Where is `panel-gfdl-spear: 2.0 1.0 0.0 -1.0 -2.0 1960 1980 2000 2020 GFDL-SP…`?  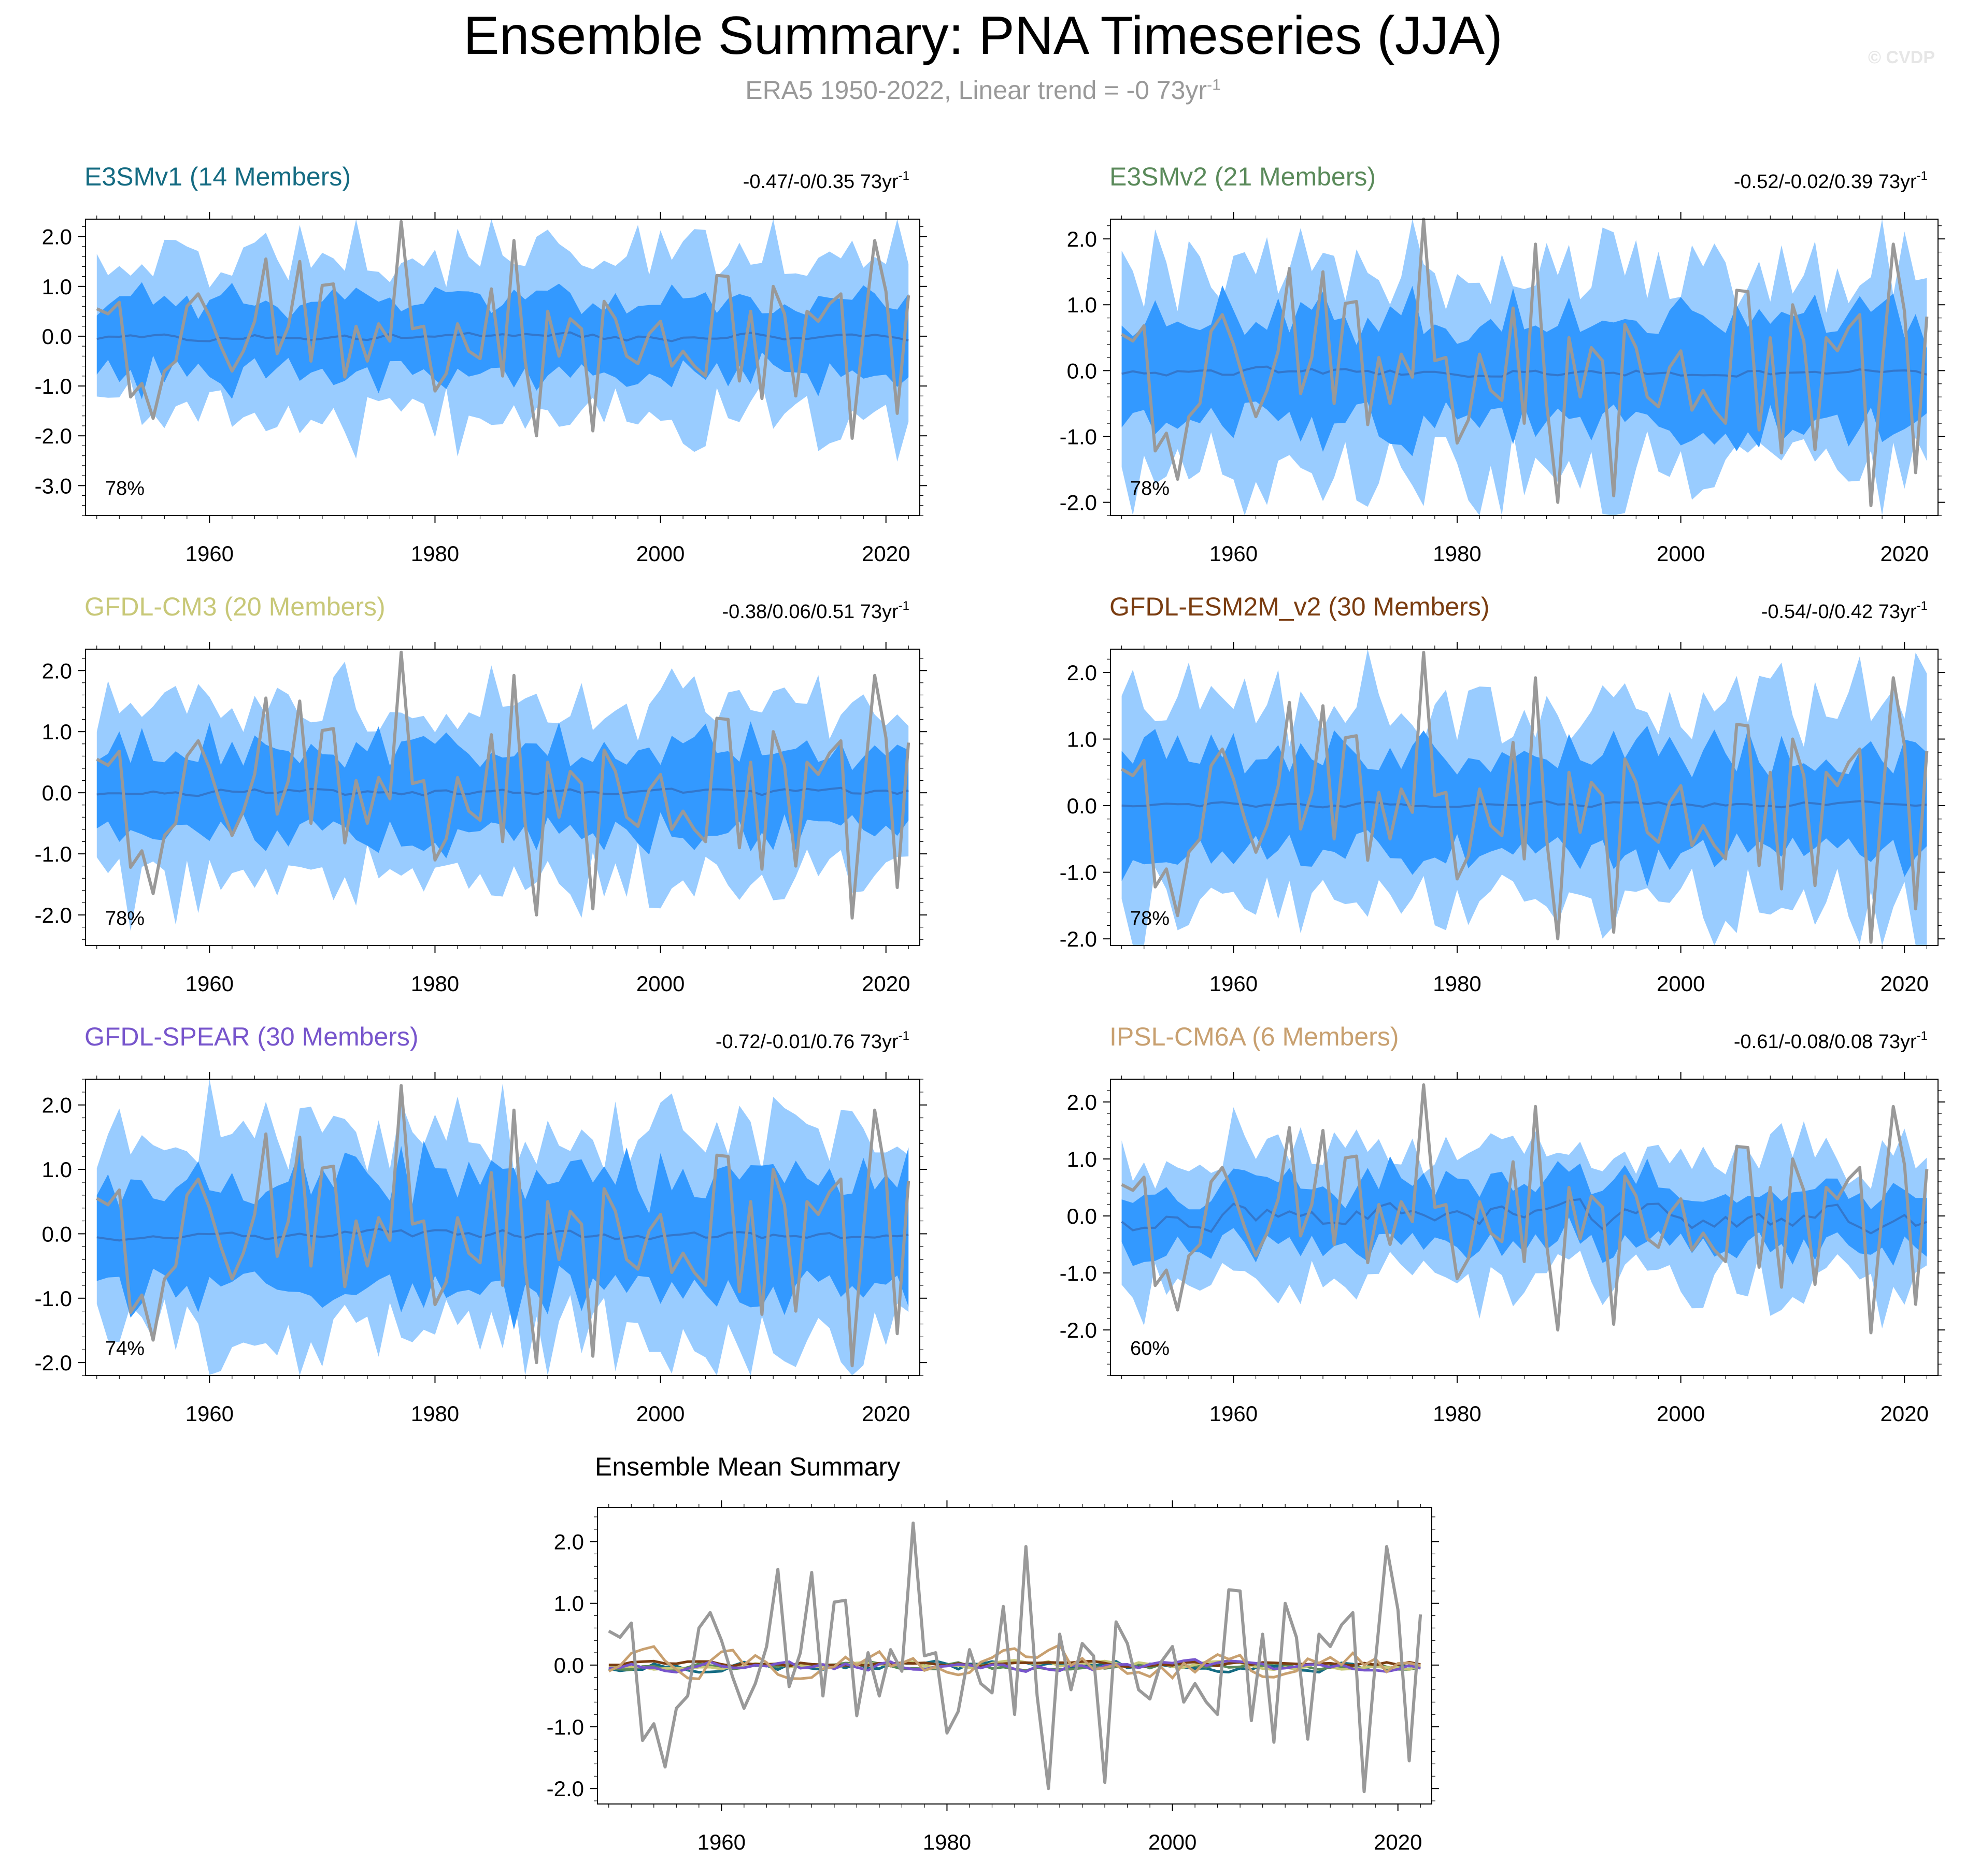
panel-gfdl-spear: 2.0 1.0 0.0 -1.0 -2.0 1960 1980 2000 2020 GFDL-SP… is located at coordinates (481, 1224).